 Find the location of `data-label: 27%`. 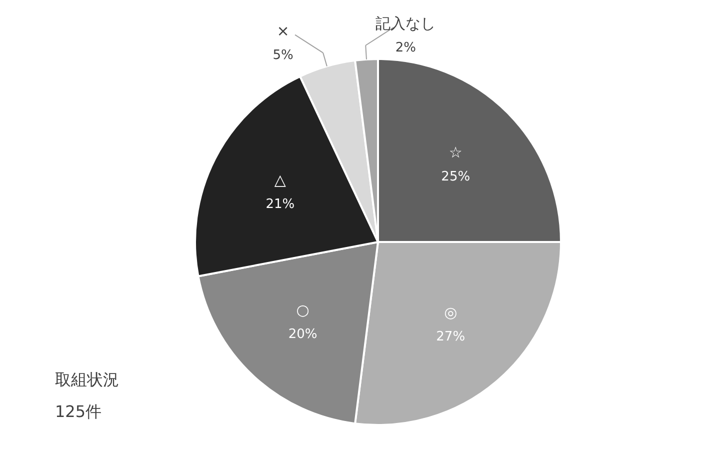

data-label: 27% is located at coordinates (451, 336).